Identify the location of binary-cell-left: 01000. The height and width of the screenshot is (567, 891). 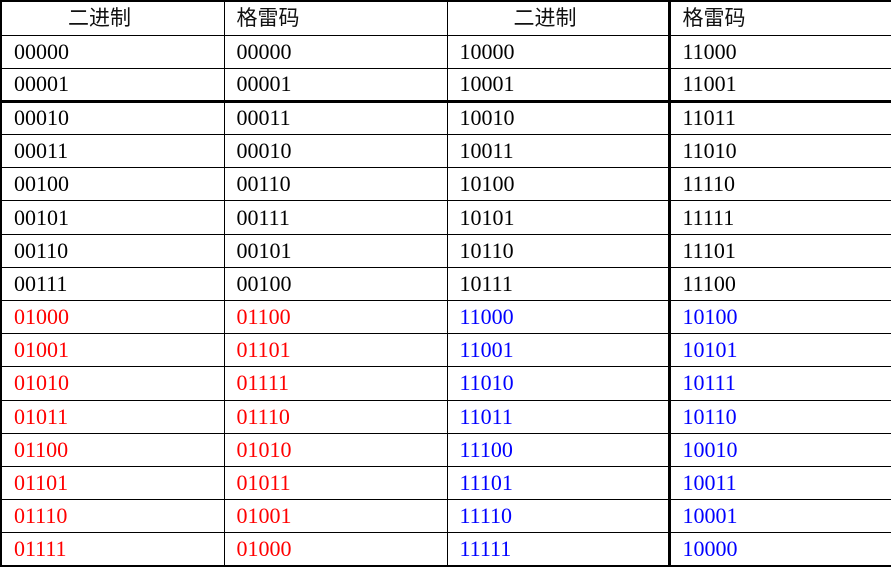
(112, 317).